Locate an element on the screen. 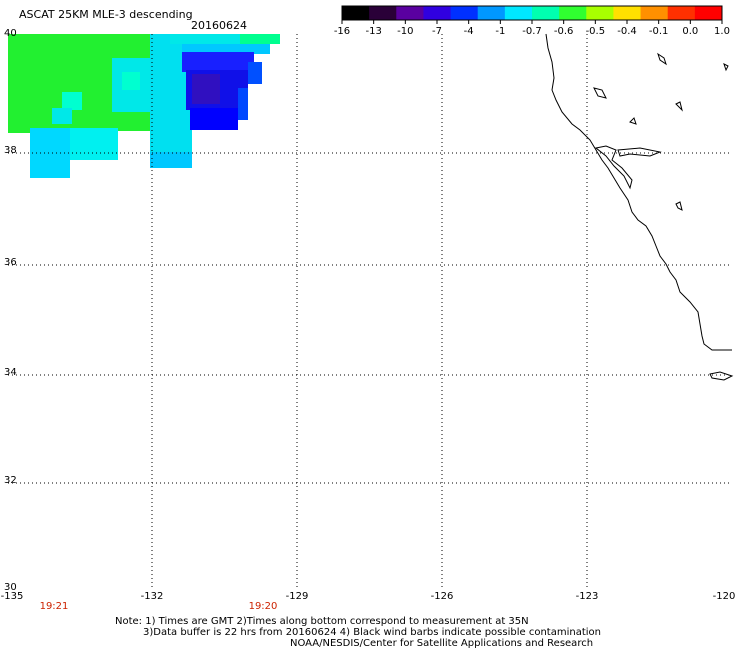 The width and height of the screenshot is (740, 650). swath-purple is located at coordinates (206, 89).